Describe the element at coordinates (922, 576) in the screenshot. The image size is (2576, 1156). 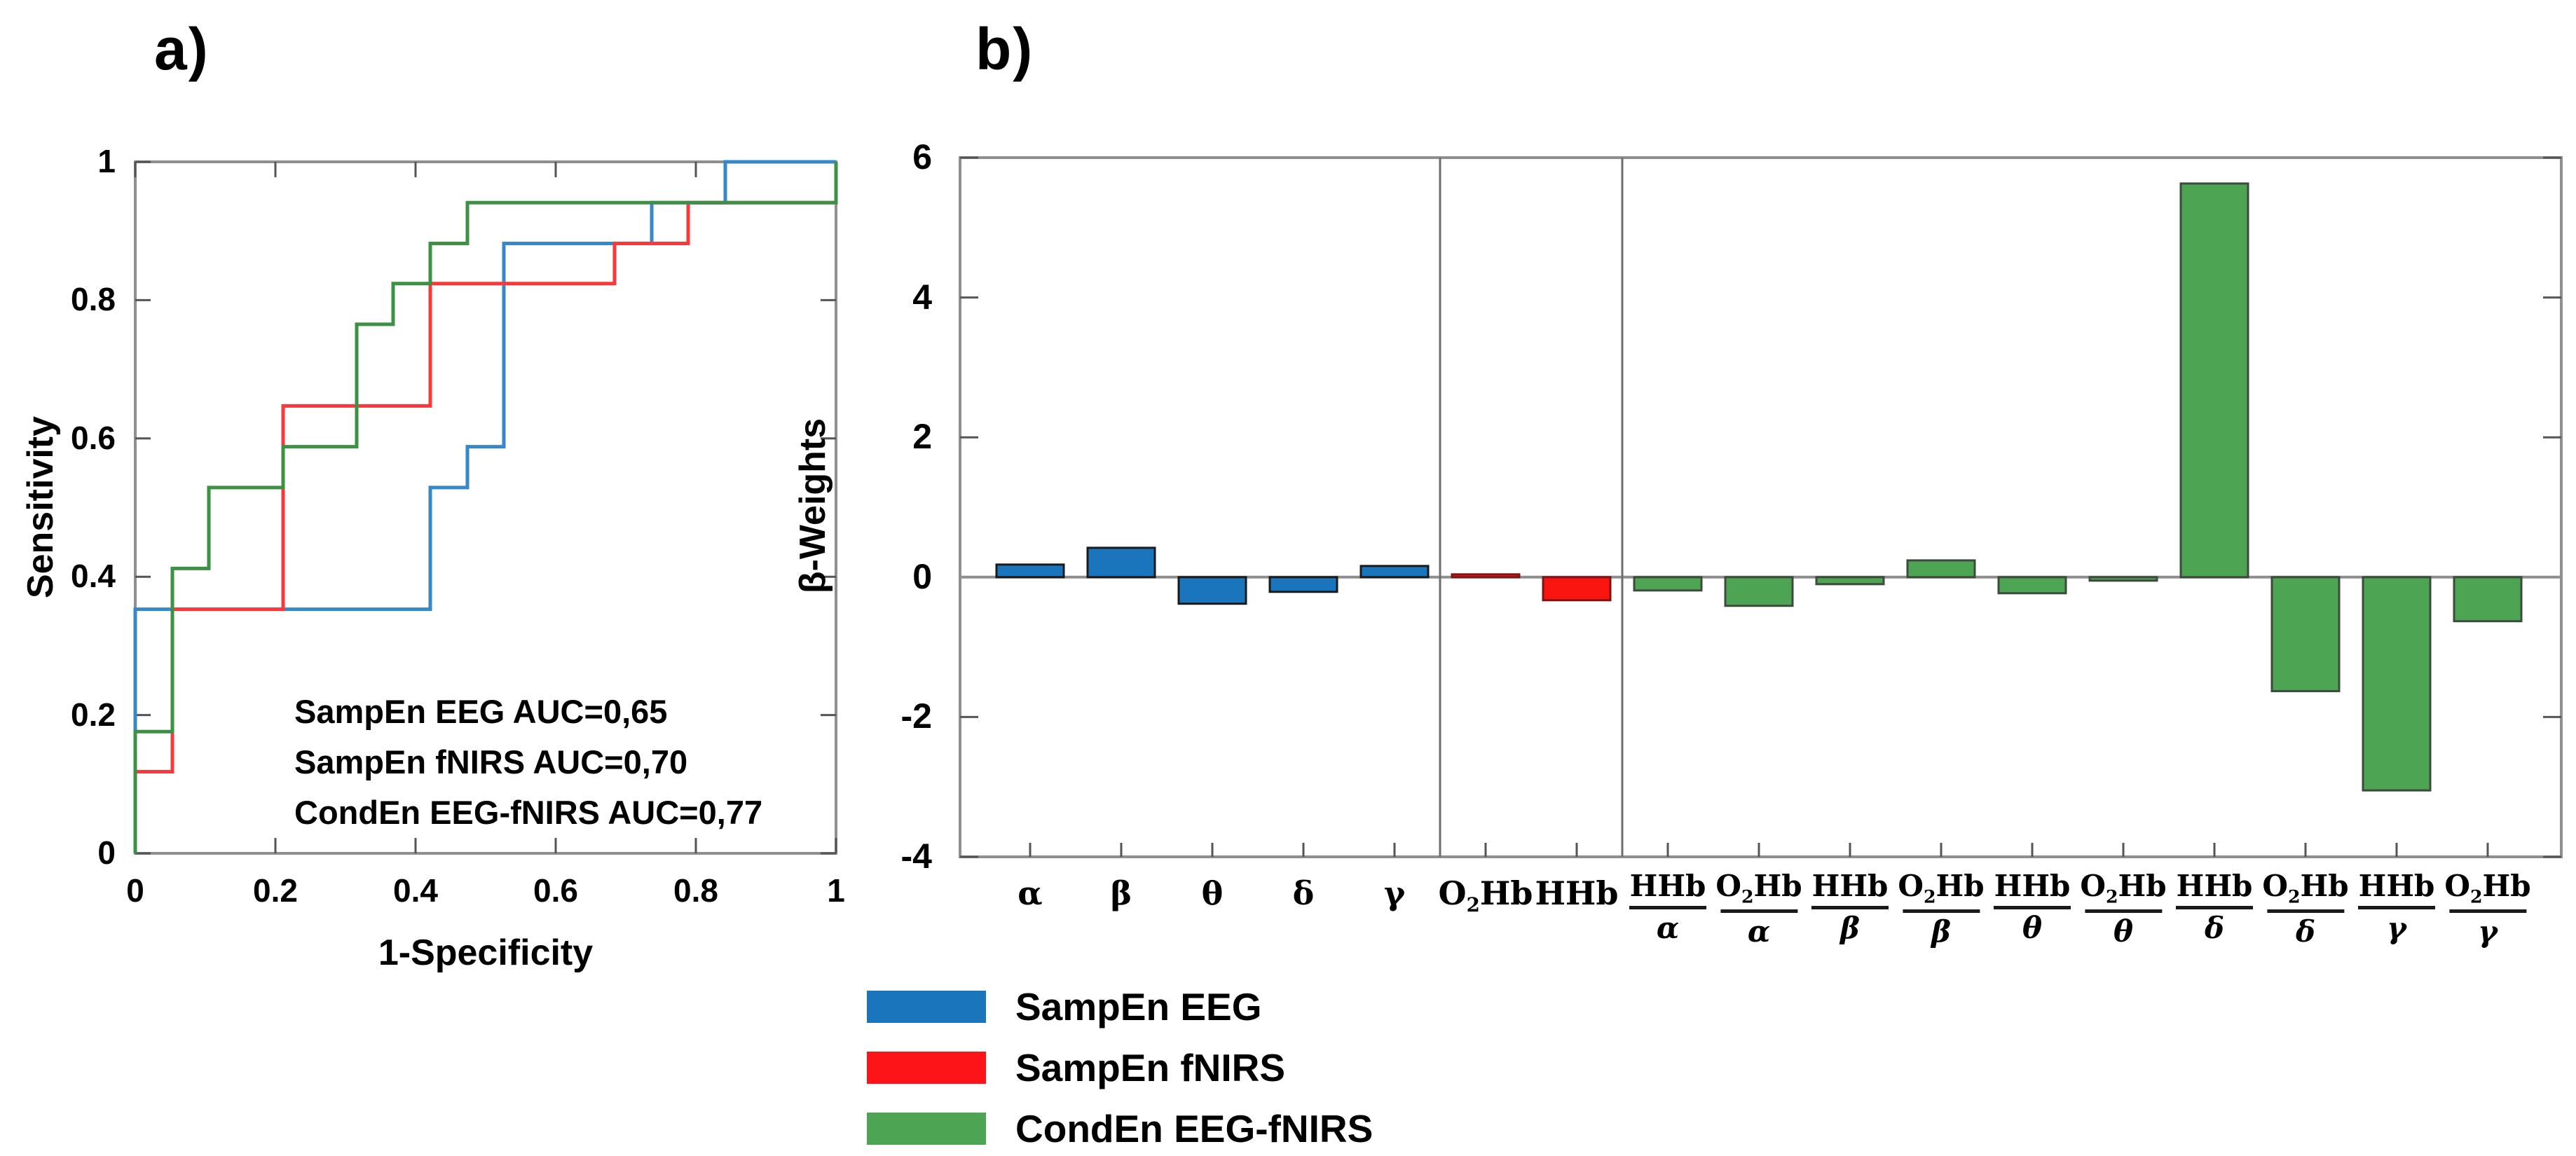
I see `panel-b-y-tick-label: 0` at that location.